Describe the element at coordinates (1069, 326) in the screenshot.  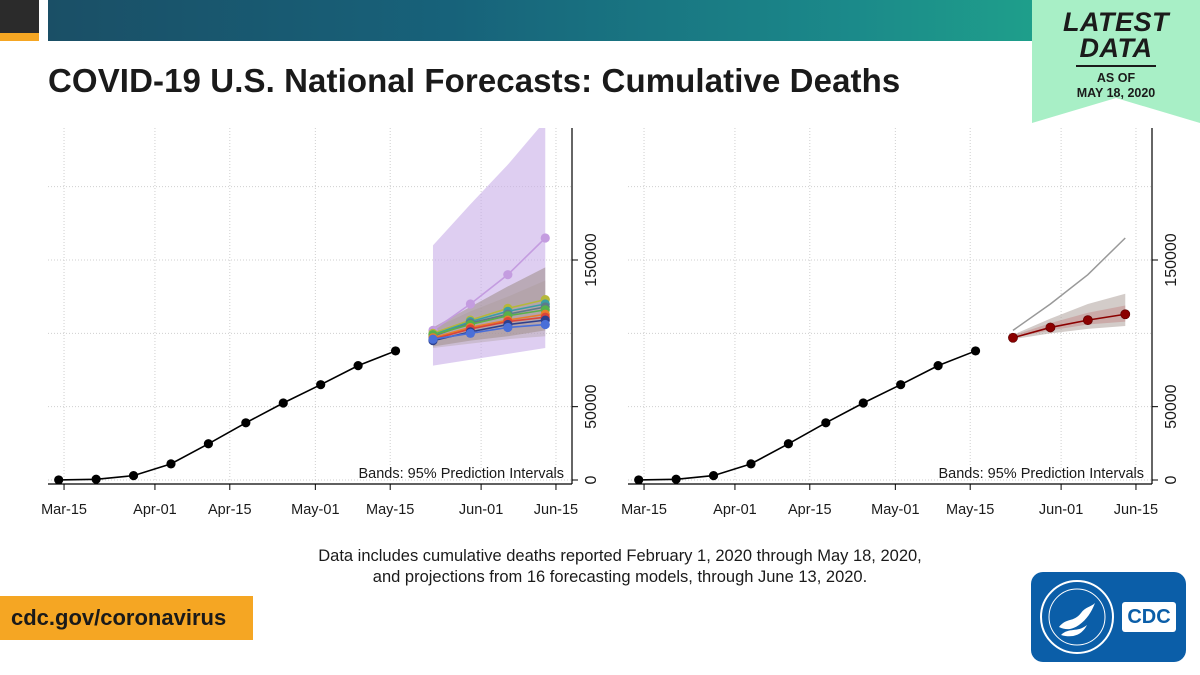
I see `series-line-ensemble` at that location.